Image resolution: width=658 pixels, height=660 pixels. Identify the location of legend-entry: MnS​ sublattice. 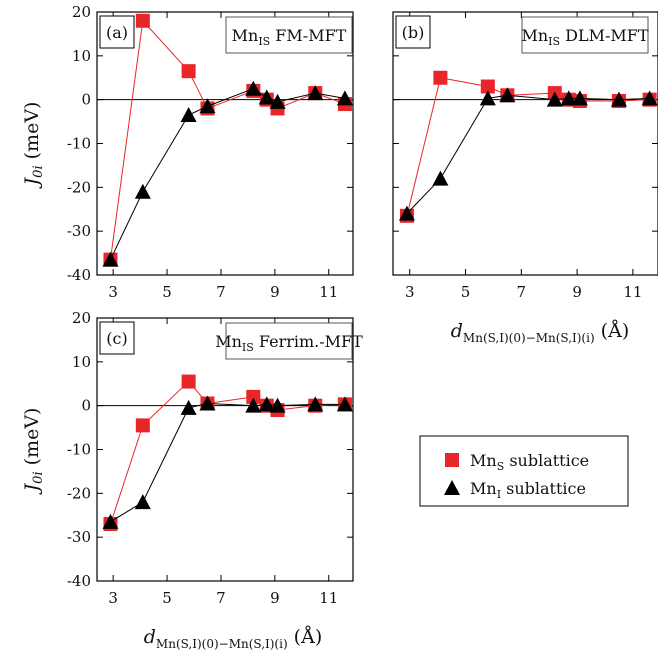
(517, 462).